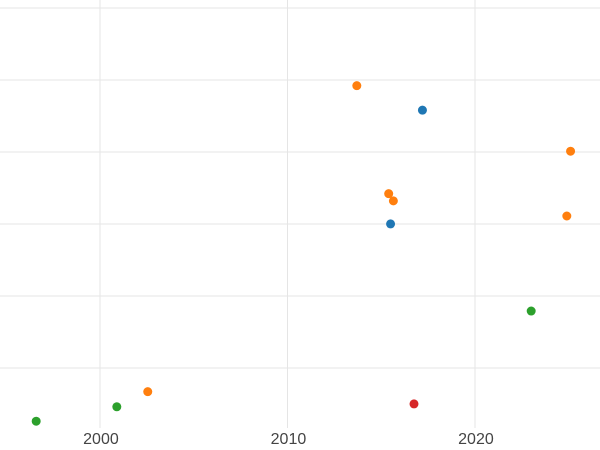  What do you see at coordinates (101, 439) in the screenshot?
I see `x-tick-label: 2000` at bounding box center [101, 439].